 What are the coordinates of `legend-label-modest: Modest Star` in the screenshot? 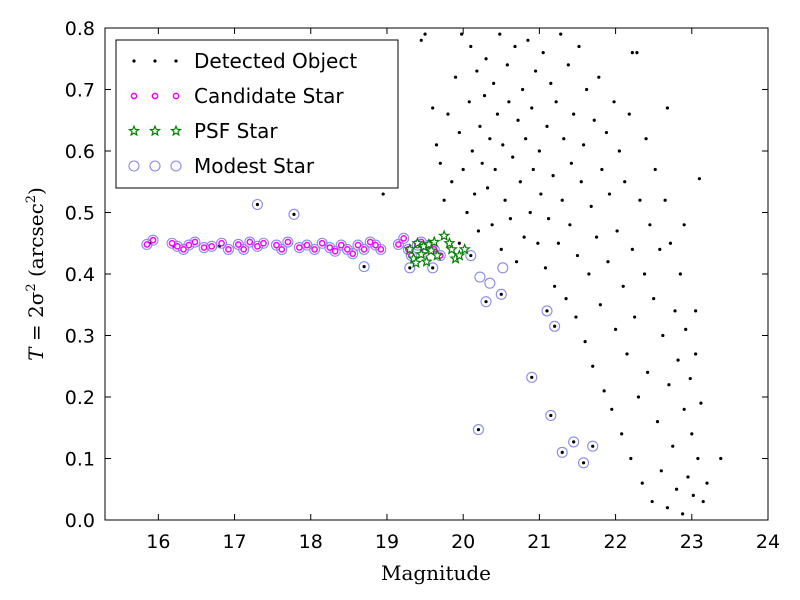 It's located at (254, 166).